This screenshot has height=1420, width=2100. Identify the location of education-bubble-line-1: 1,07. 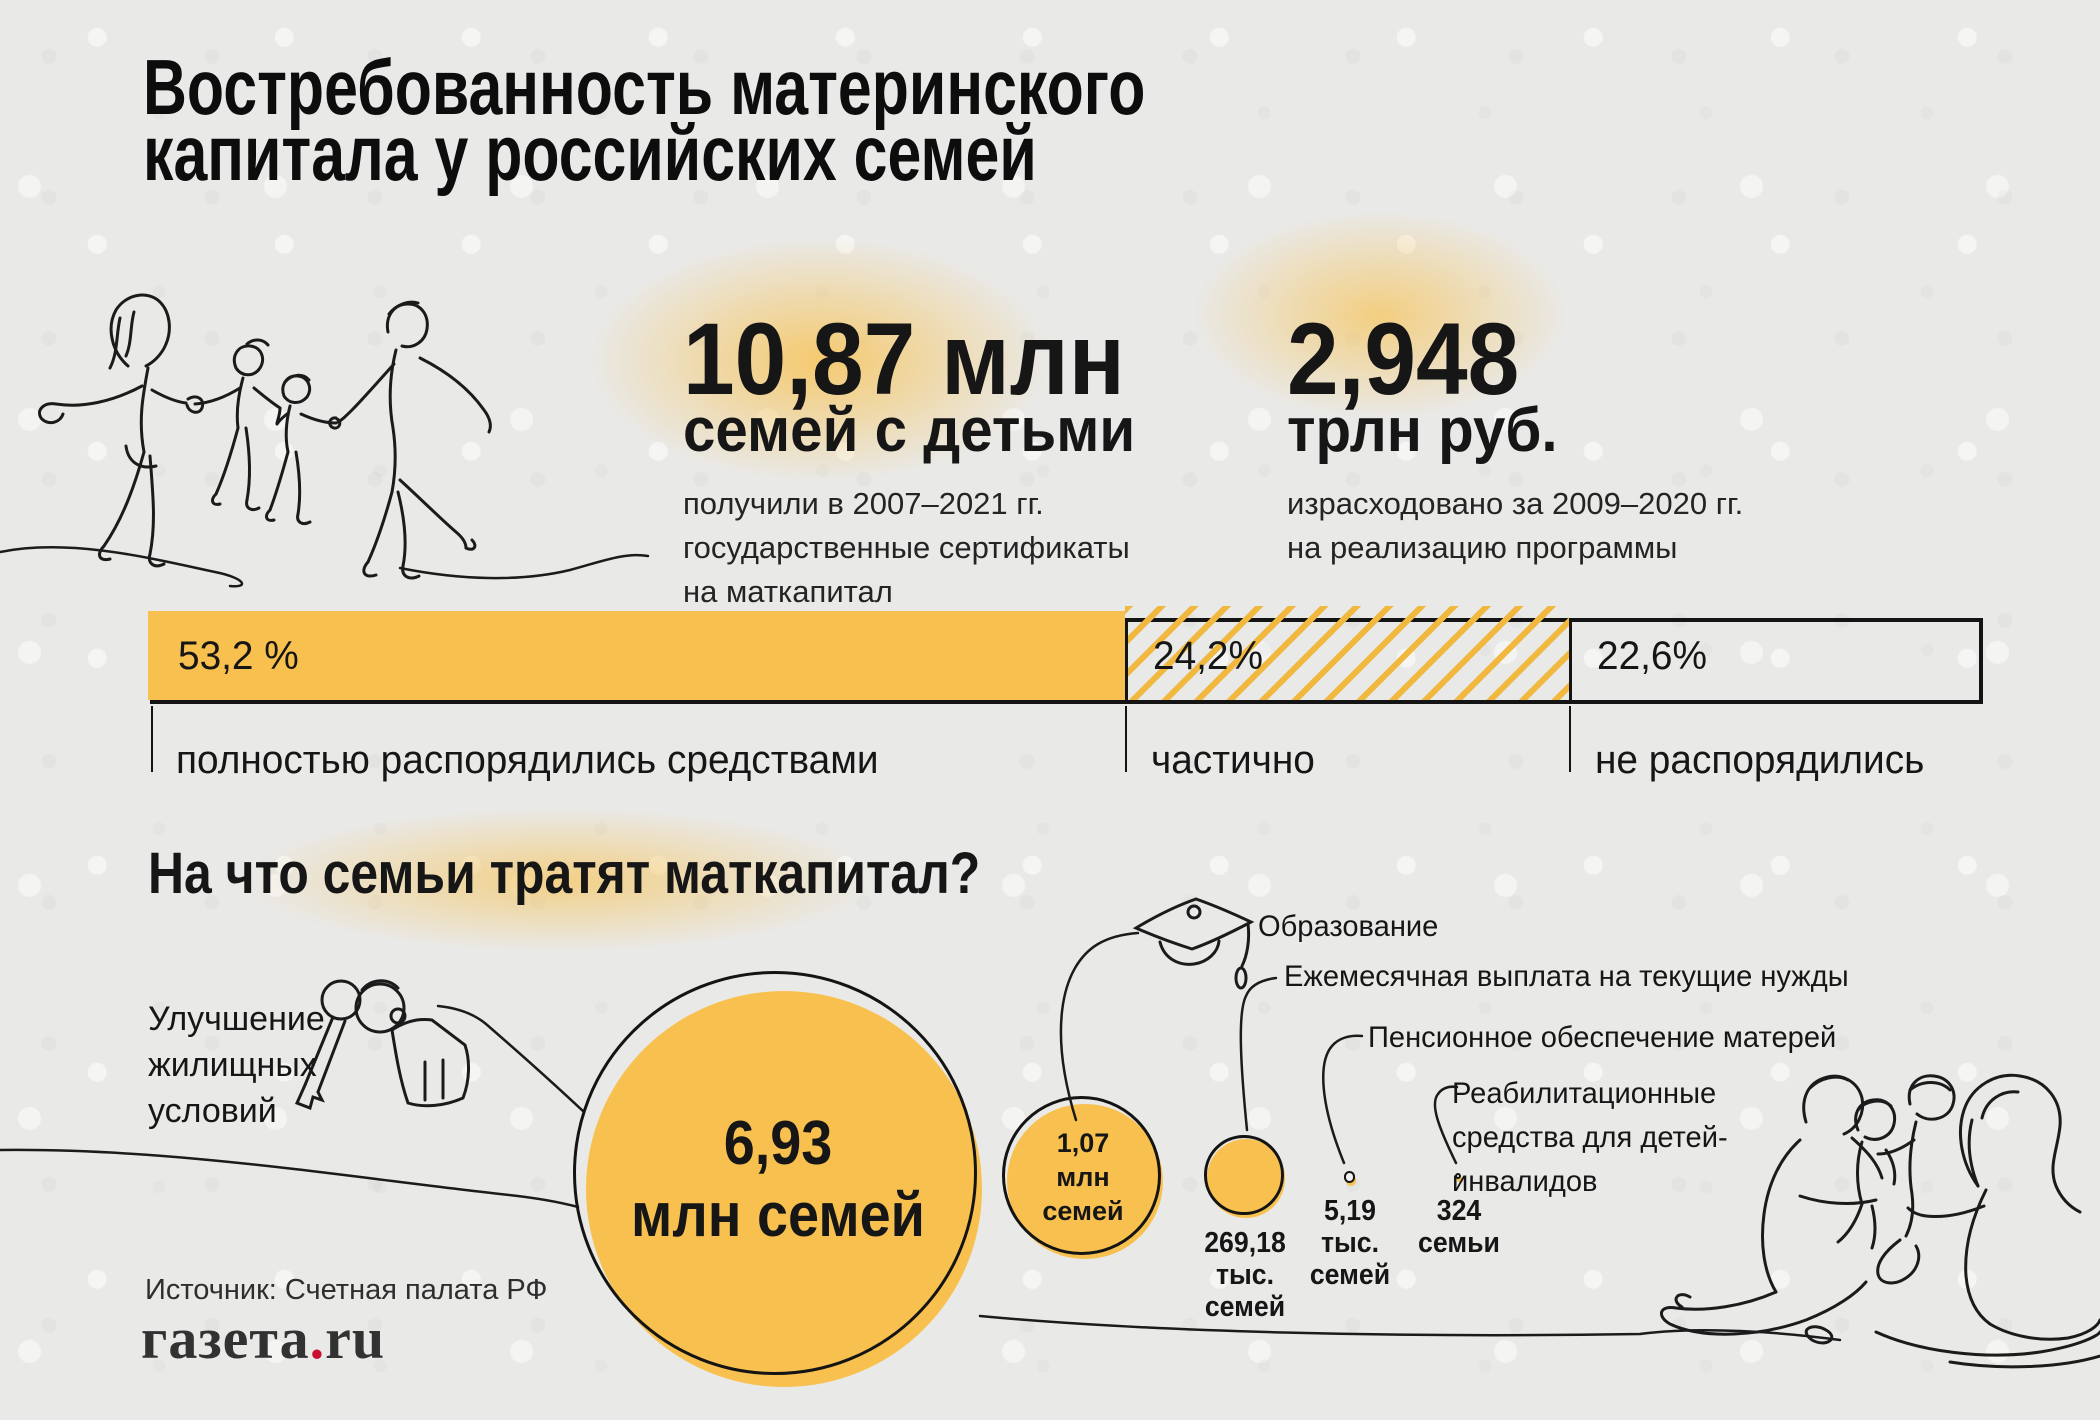
(1083, 1143).